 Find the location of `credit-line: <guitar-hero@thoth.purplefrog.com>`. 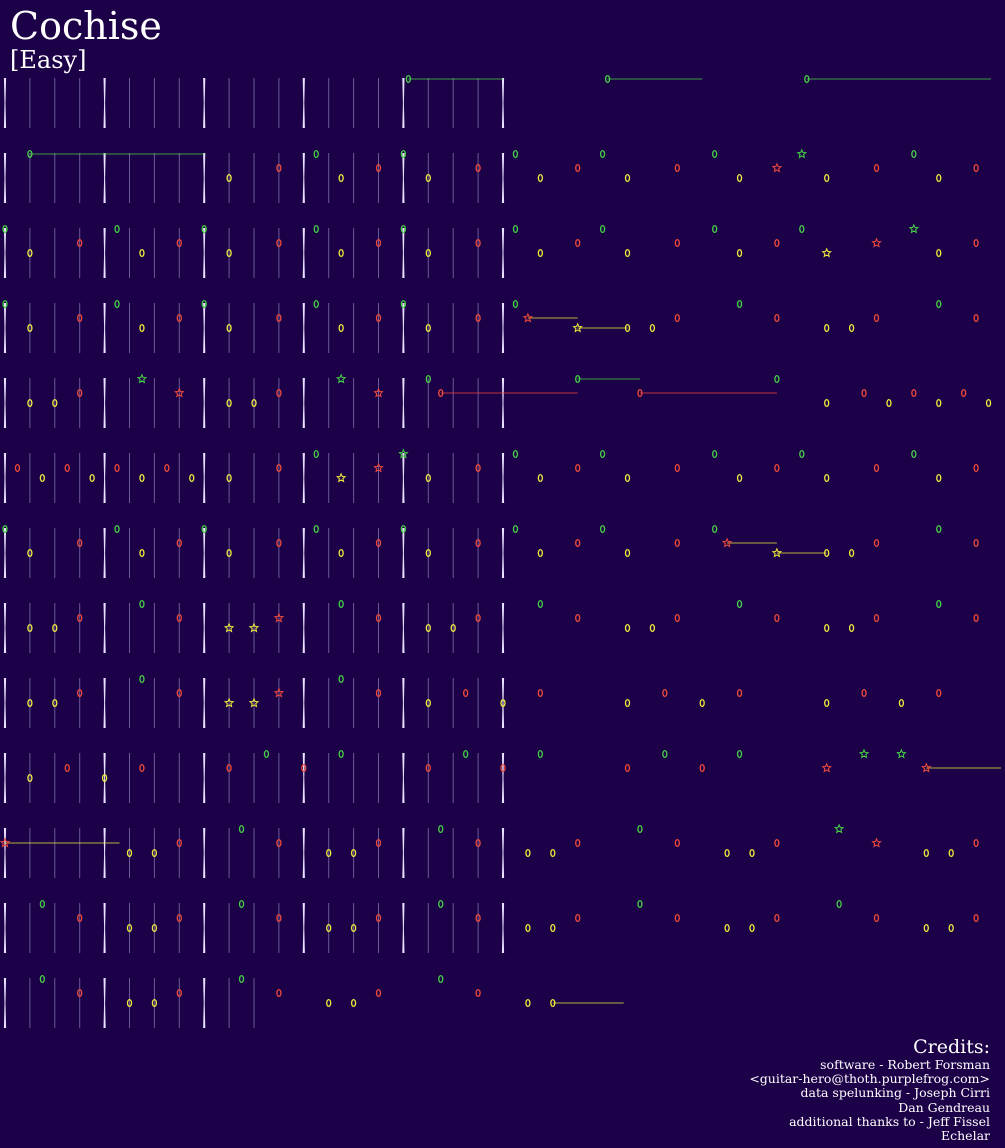

credit-line: <guitar-hero@thoth.purplefrog.com> is located at coordinates (869, 1079).